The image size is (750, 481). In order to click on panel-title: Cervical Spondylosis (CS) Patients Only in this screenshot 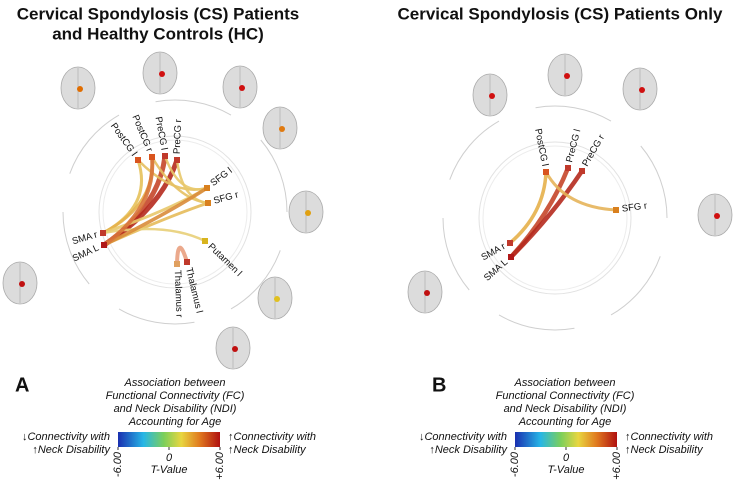, I will do `click(561, 13)`.